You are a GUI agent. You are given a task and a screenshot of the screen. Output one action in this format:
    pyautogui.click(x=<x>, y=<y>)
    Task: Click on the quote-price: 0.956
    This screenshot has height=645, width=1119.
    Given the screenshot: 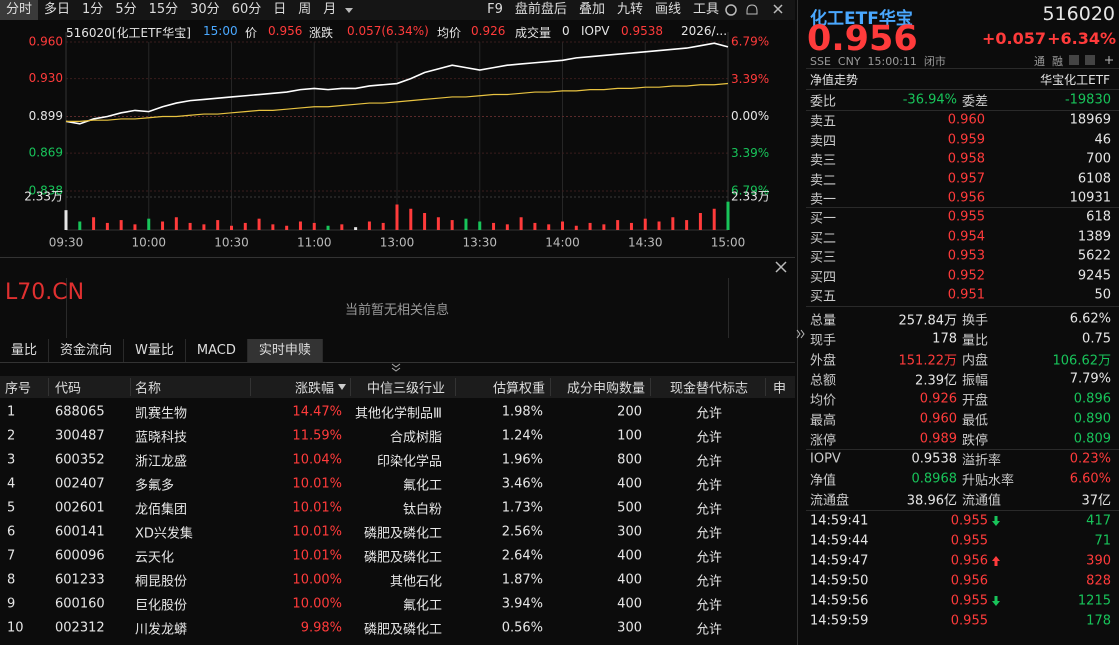 What is the action you would take?
    pyautogui.click(x=285, y=31)
    